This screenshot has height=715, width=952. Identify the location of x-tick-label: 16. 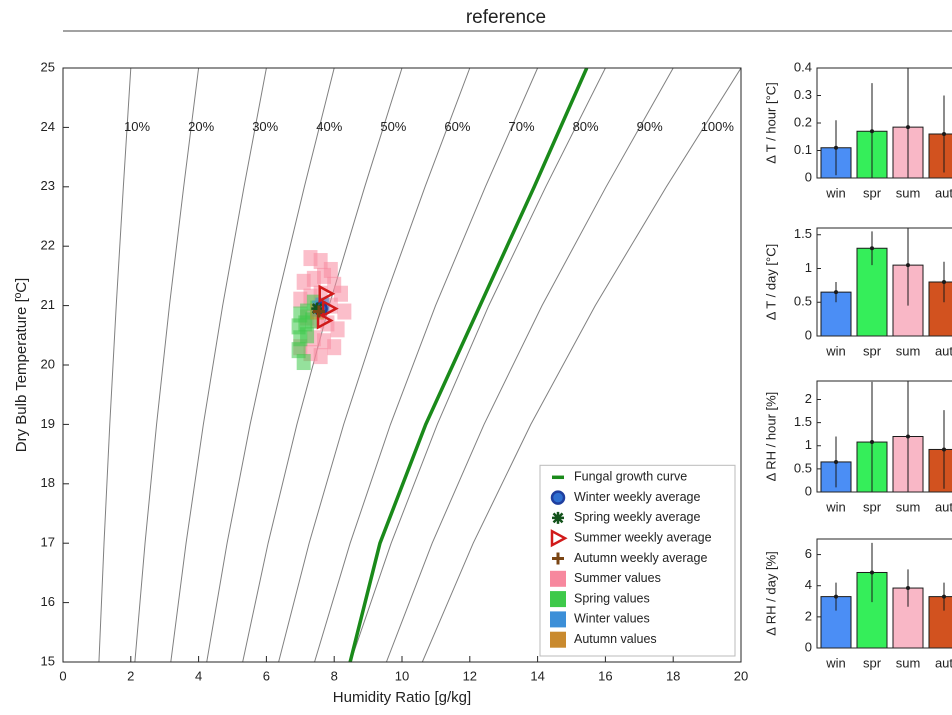
(605, 675).